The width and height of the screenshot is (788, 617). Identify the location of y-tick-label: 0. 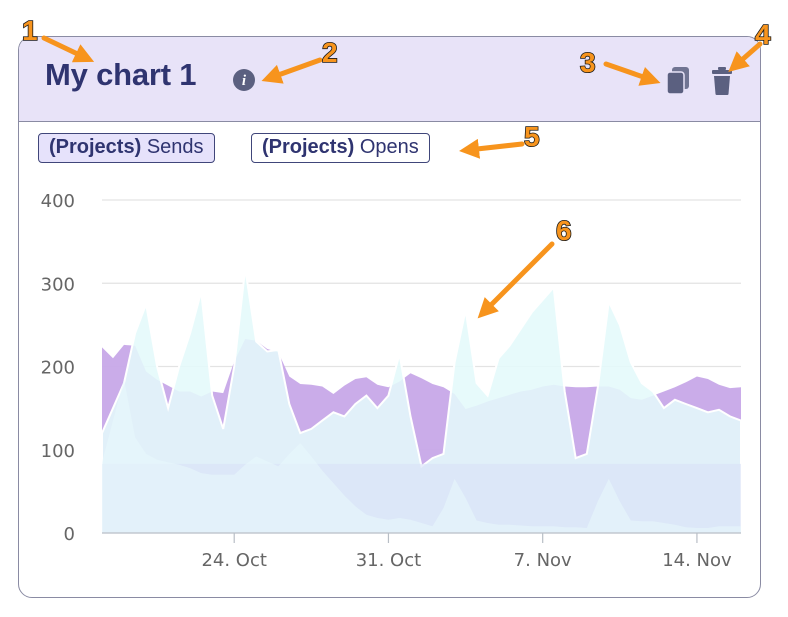
(69, 534).